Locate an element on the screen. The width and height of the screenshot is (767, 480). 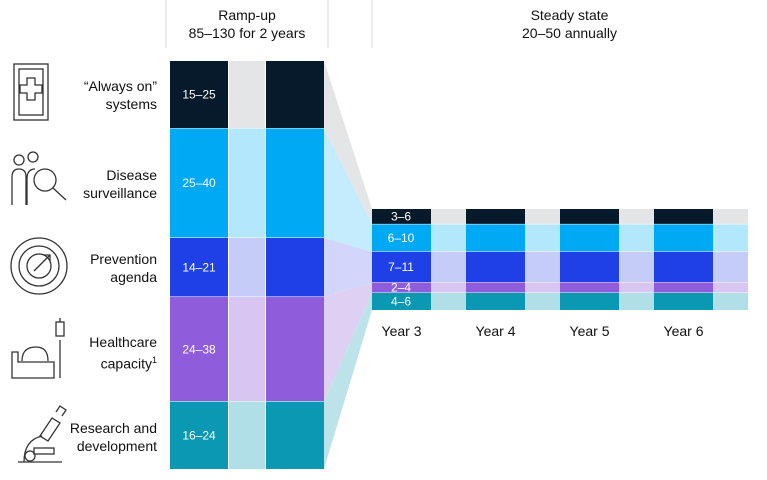
year-label-4: Year 4 is located at coordinates (496, 331).